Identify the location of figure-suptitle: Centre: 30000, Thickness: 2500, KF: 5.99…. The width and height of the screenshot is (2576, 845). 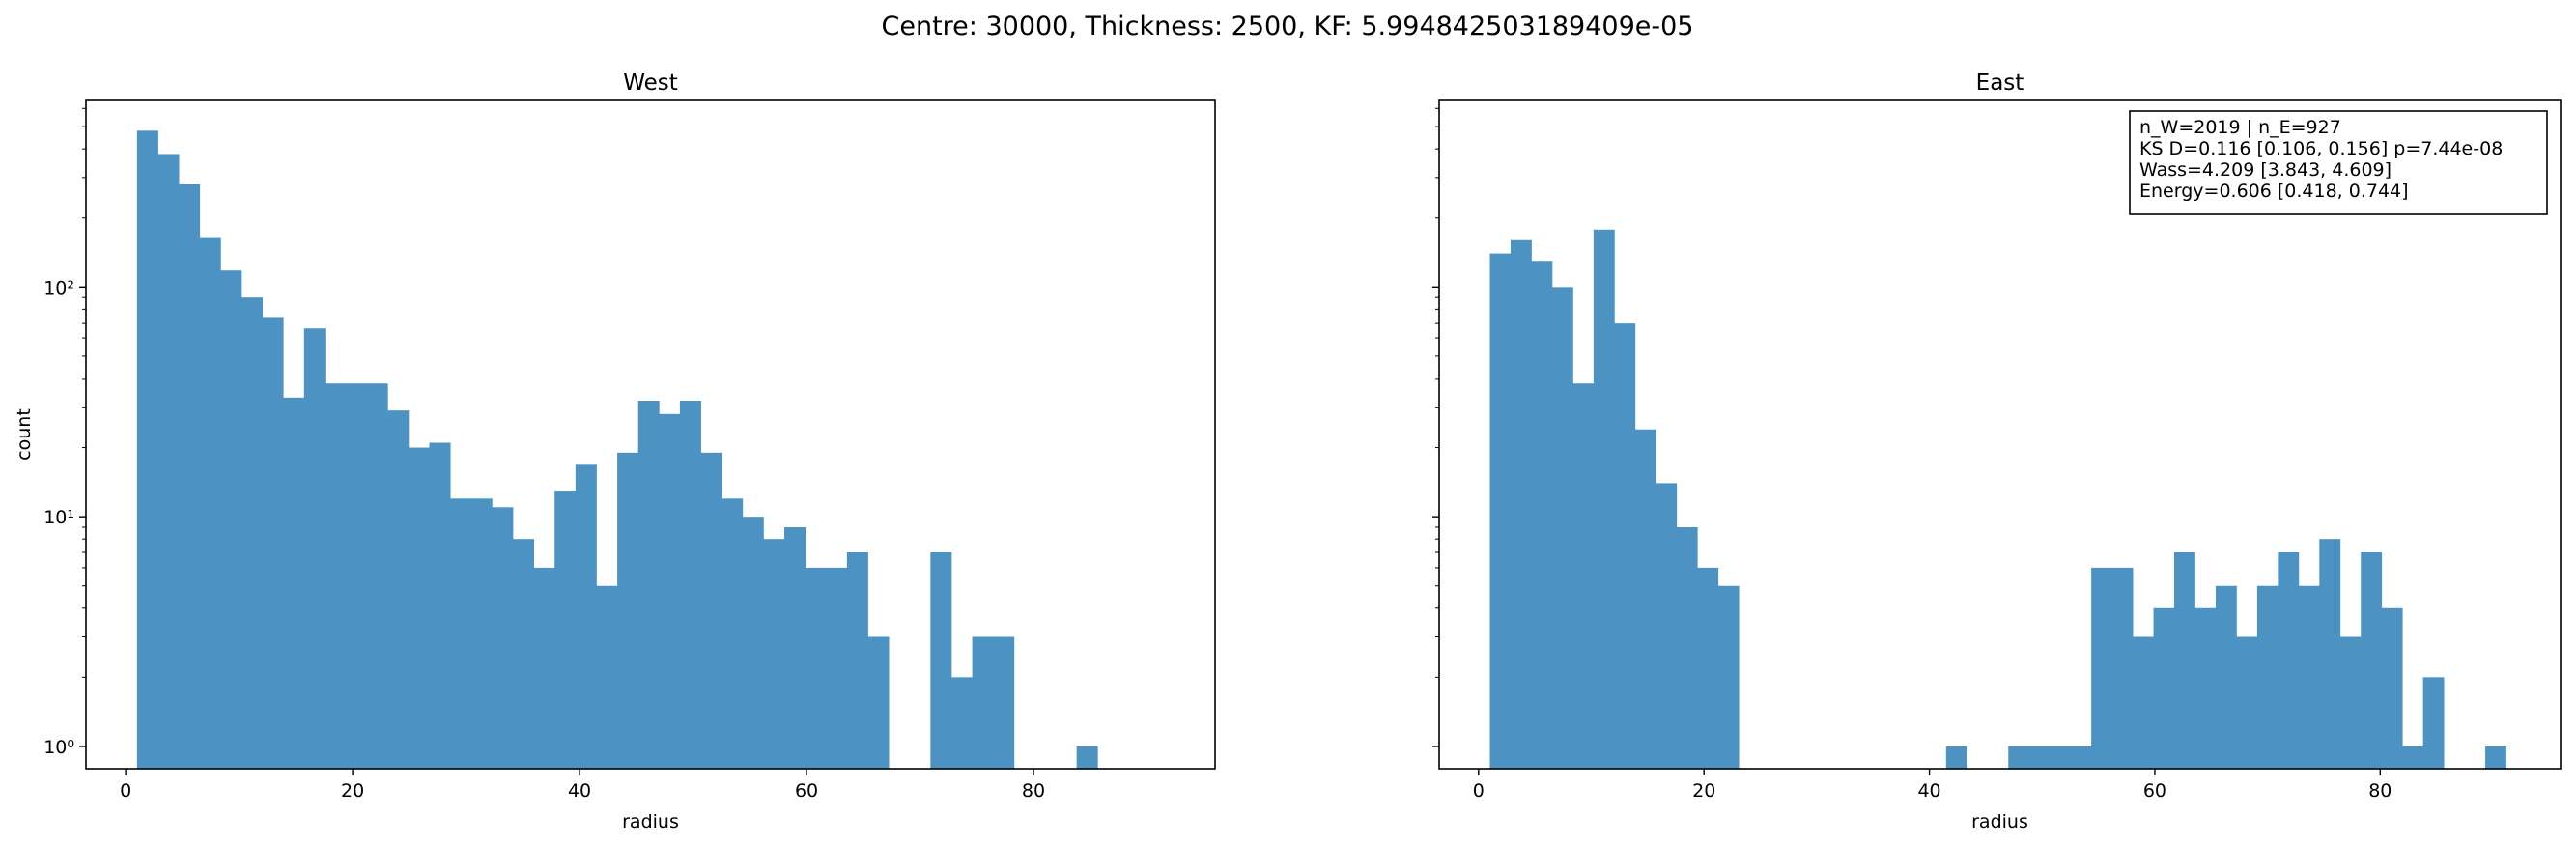
(1288, 27).